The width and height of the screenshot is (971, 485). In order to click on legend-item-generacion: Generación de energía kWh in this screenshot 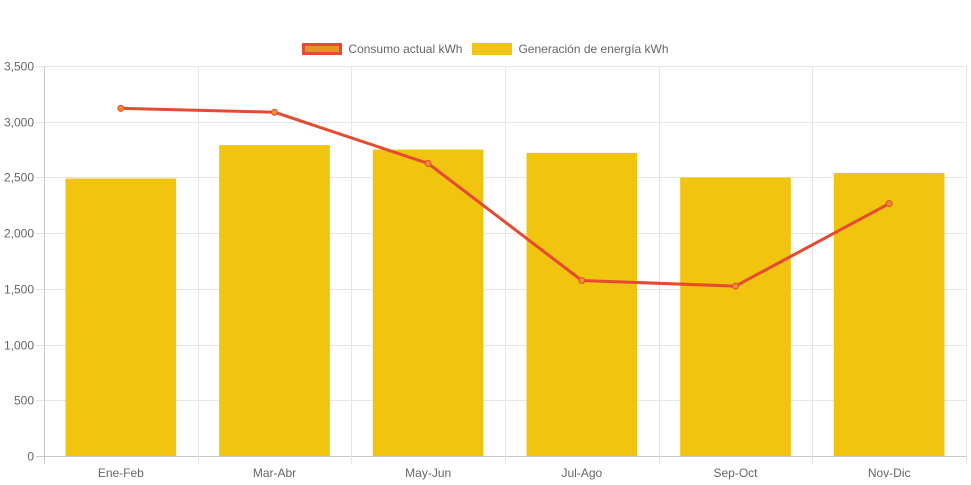, I will do `click(570, 49)`.